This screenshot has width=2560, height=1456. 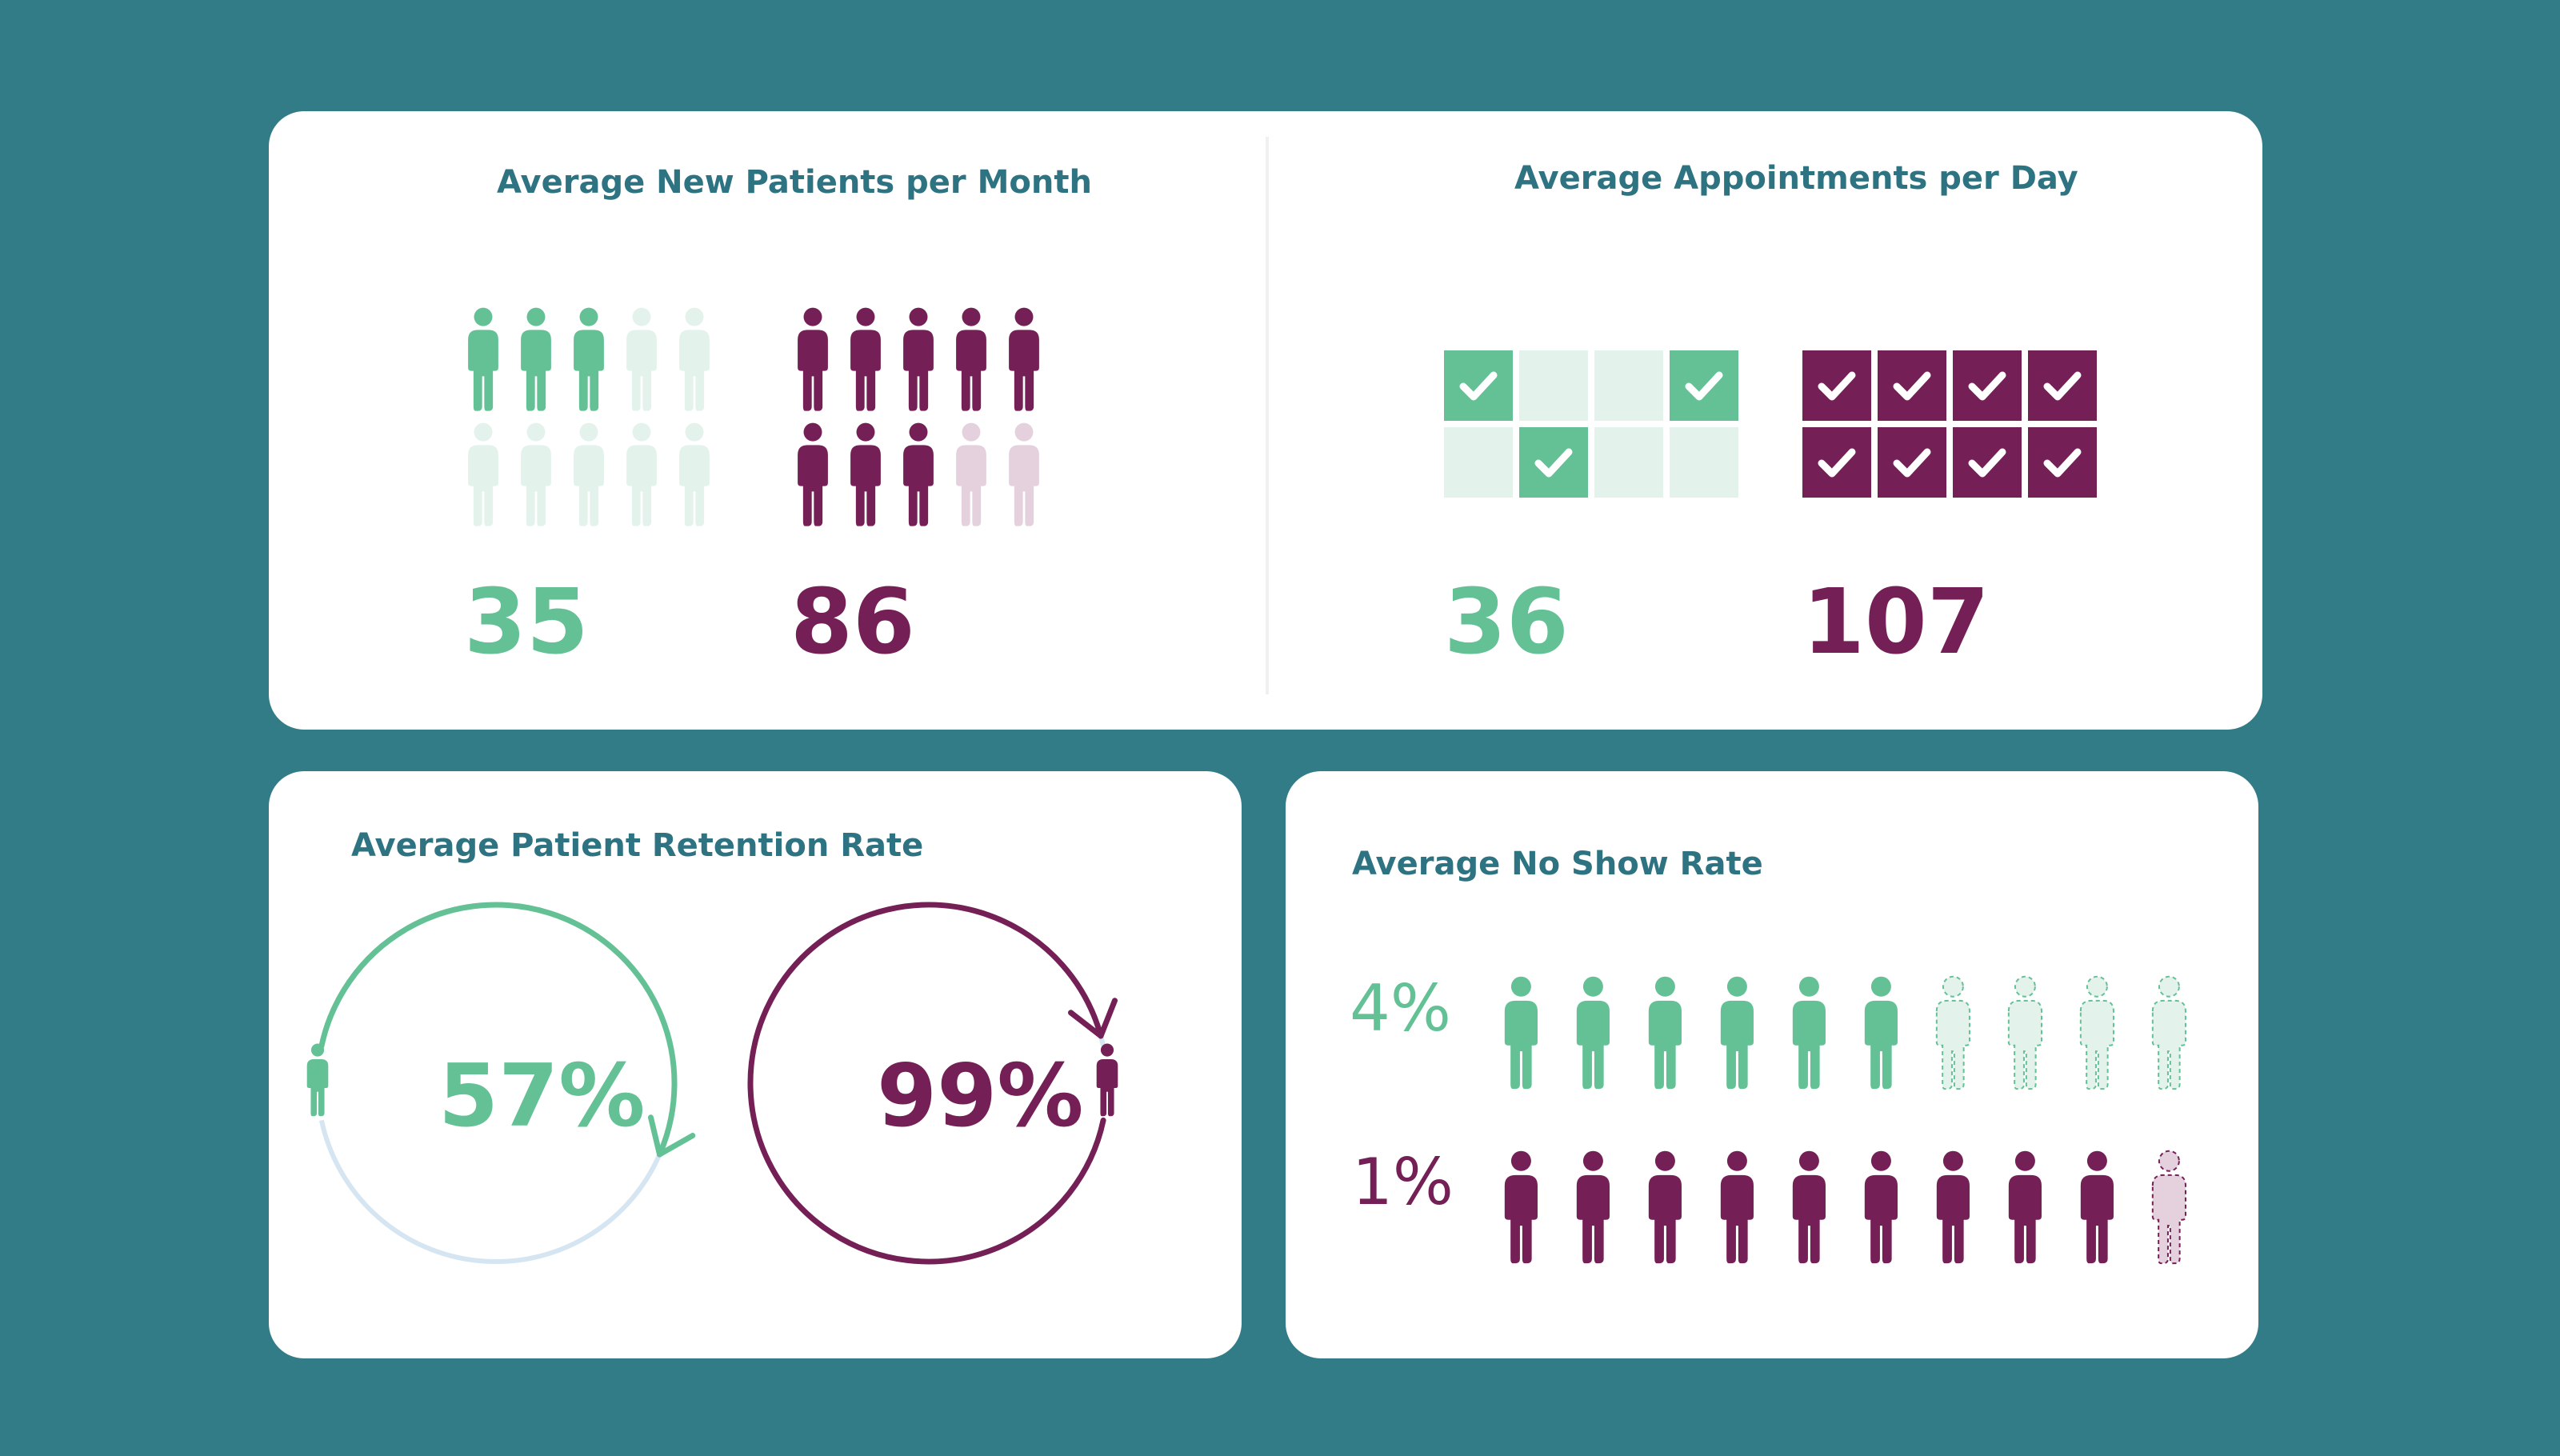 I want to click on no-show-row1-icons, so click(x=1845, y=1032).